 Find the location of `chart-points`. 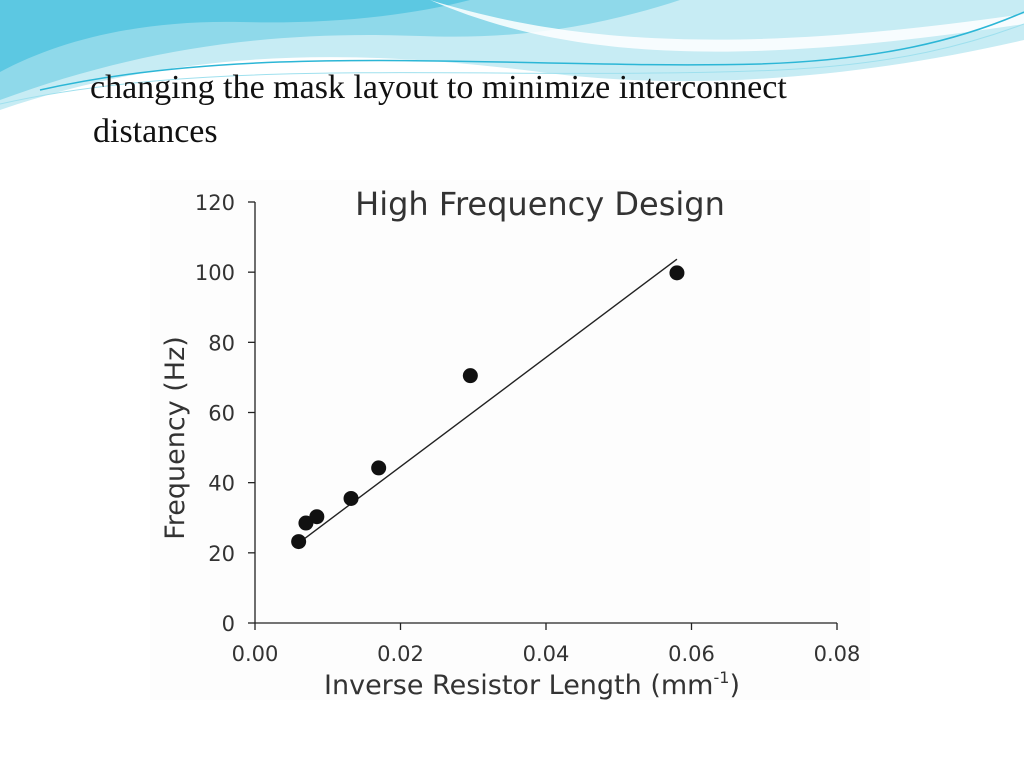

chart-points is located at coordinates (488, 407).